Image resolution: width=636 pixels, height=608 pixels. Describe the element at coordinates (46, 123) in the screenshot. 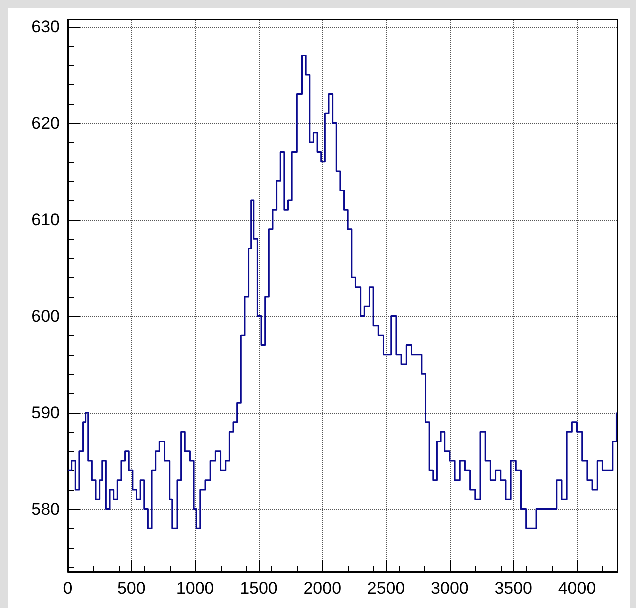

I see `y-tick-label: 620` at that location.